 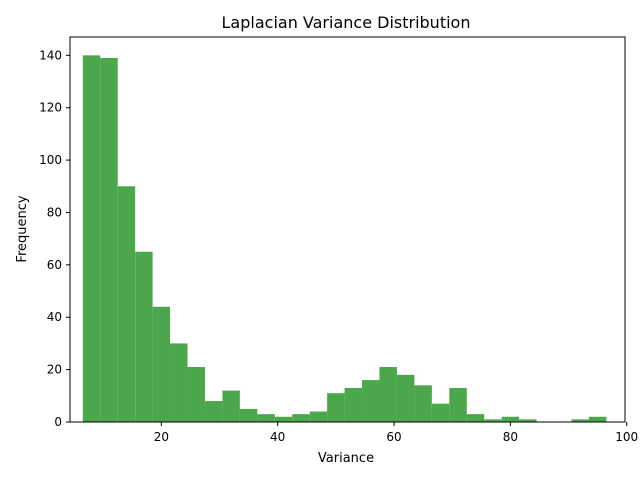 I want to click on chart-title: Laplacian Variance Distribution, so click(x=346, y=22).